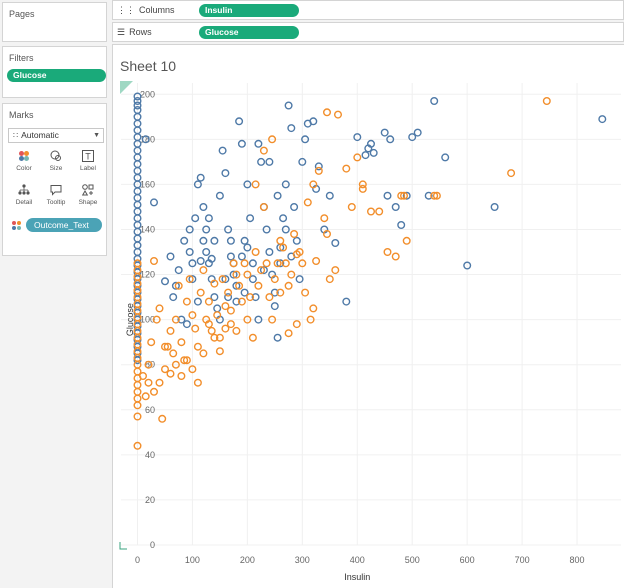 The height and width of the screenshot is (588, 624). I want to click on shape-button: Shape, so click(88, 196).